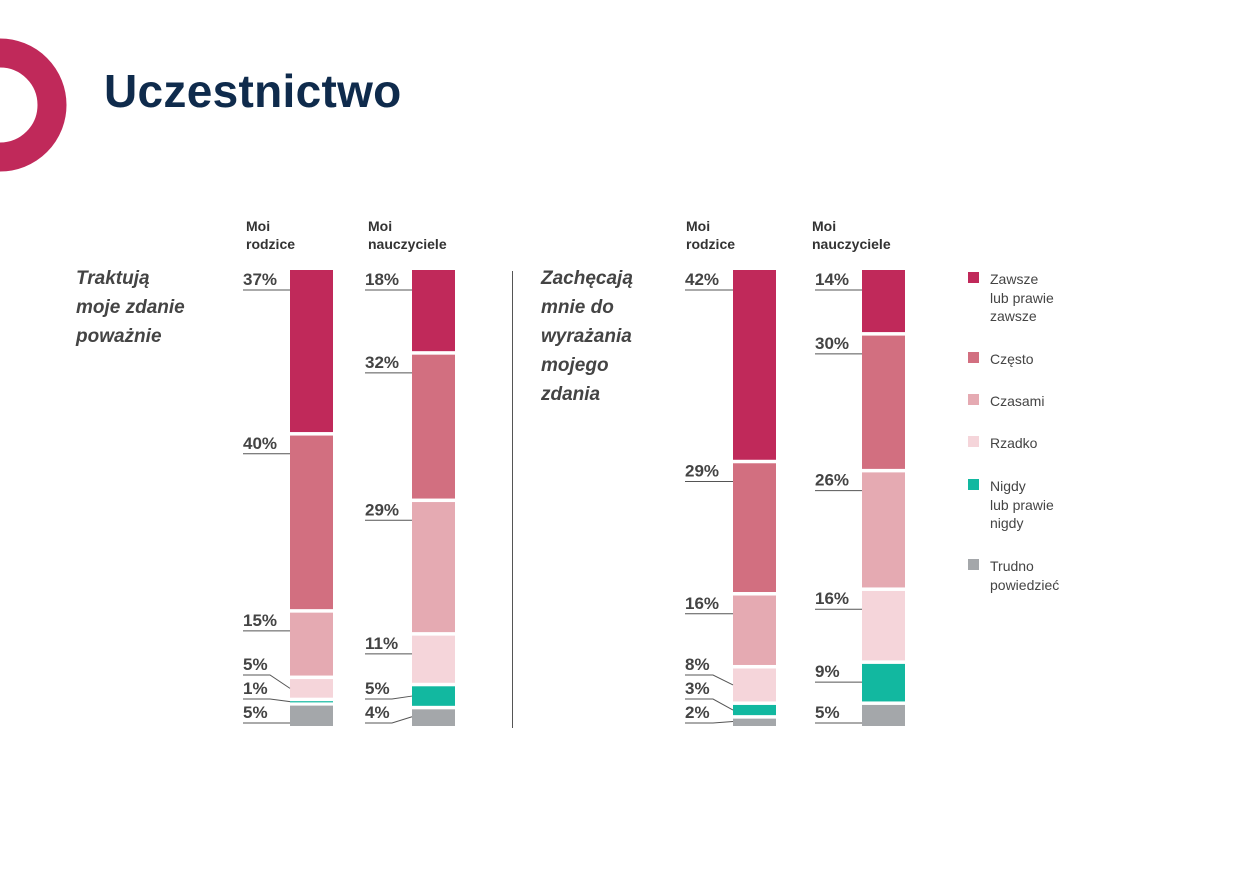 This screenshot has width=1241, height=875. I want to click on legend-swatch-often, so click(973, 357).